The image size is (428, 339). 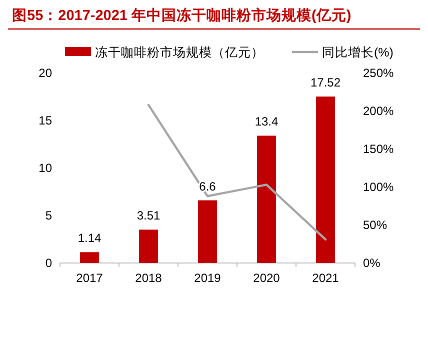 What do you see at coordinates (266, 278) in the screenshot?
I see `x-tick-label: 2020` at bounding box center [266, 278].